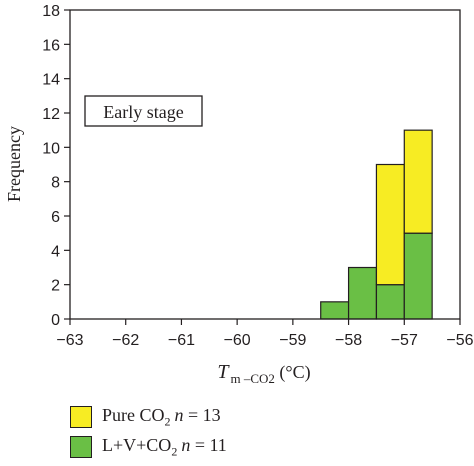 The height and width of the screenshot is (466, 474). Describe the element at coordinates (125, 340) in the screenshot. I see `x-tick-label: −62` at that location.